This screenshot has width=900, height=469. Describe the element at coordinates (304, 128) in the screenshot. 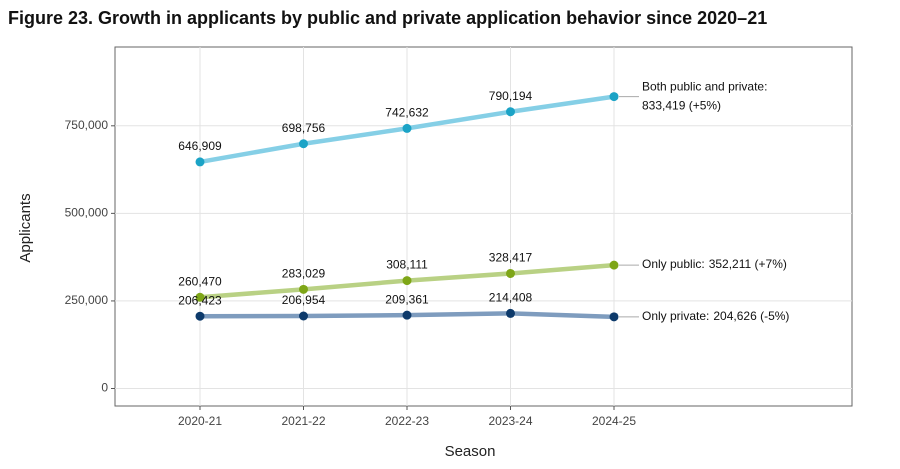

I see `data-label: 698,756` at that location.